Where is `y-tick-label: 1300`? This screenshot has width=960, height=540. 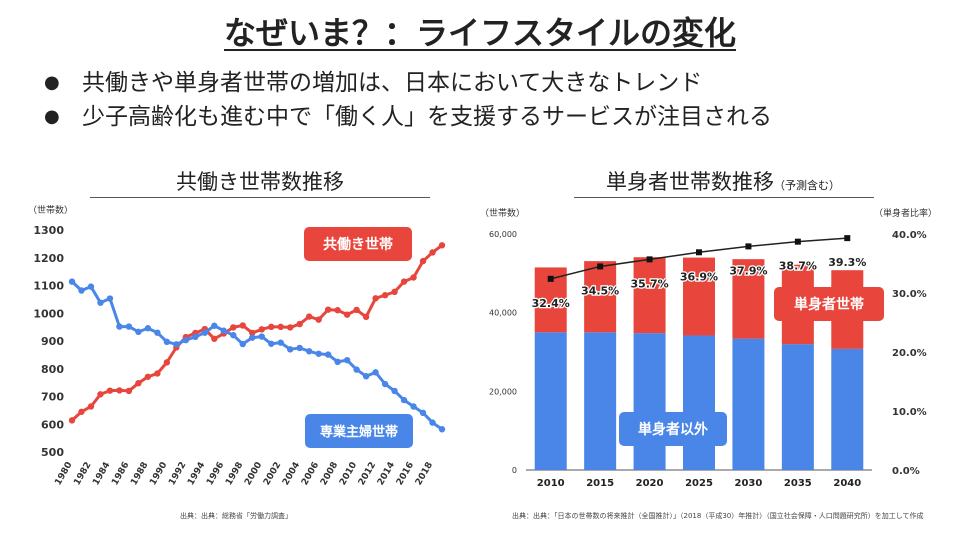
y-tick-label: 1300 is located at coordinates (48, 230).